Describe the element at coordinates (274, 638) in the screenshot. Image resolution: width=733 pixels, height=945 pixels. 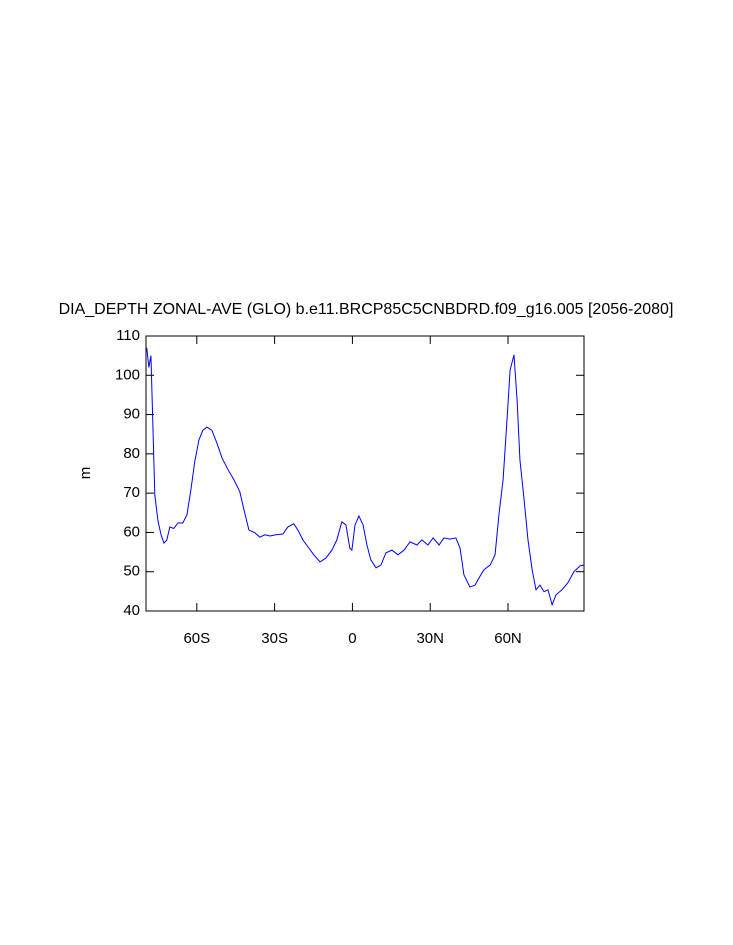
I see `x-tick-label: 30S` at that location.